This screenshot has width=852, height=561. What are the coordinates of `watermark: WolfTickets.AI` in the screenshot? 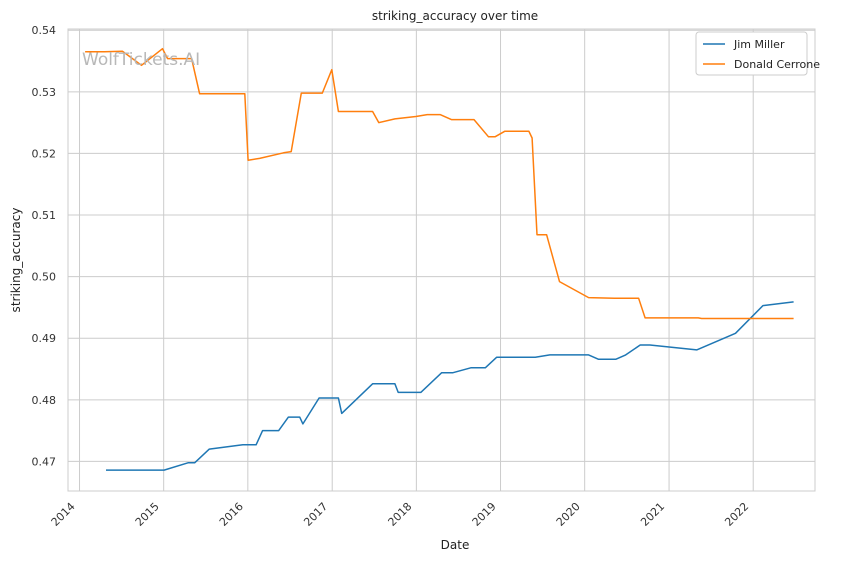 It's located at (141, 60).